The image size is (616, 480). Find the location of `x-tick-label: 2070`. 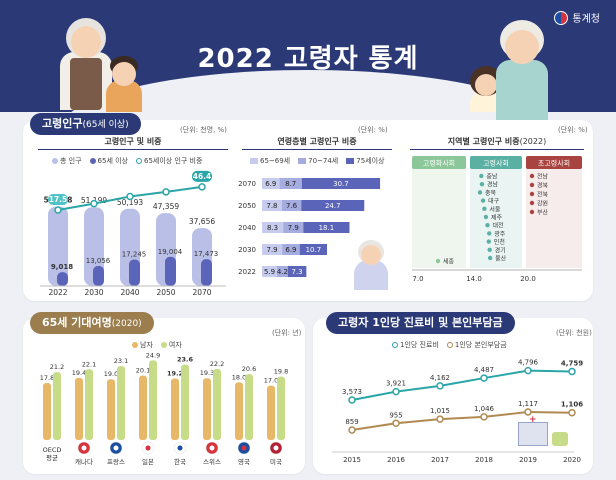

x-tick-label: 2070 is located at coordinates (201, 292).